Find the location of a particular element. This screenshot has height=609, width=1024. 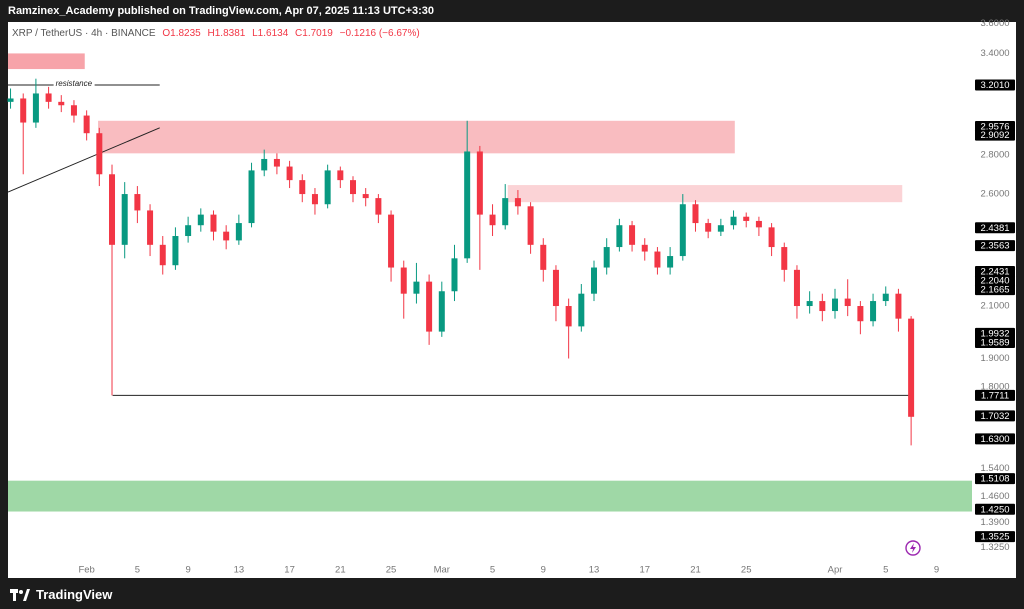

brand: TradingView is located at coordinates (74, 594).